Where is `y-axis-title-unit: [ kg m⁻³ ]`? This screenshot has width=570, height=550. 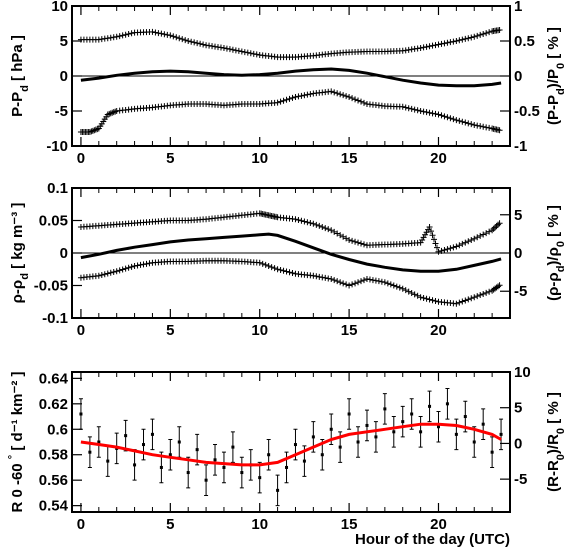
y-axis-title-unit: [ kg m⁻³ ] is located at coordinates (17, 238).